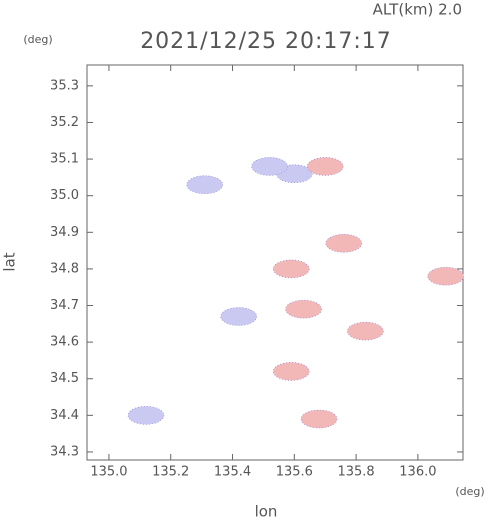 This screenshot has height=521, width=491. Describe the element at coordinates (37, 39) in the screenshot. I see `y-unit: (deg)` at that location.